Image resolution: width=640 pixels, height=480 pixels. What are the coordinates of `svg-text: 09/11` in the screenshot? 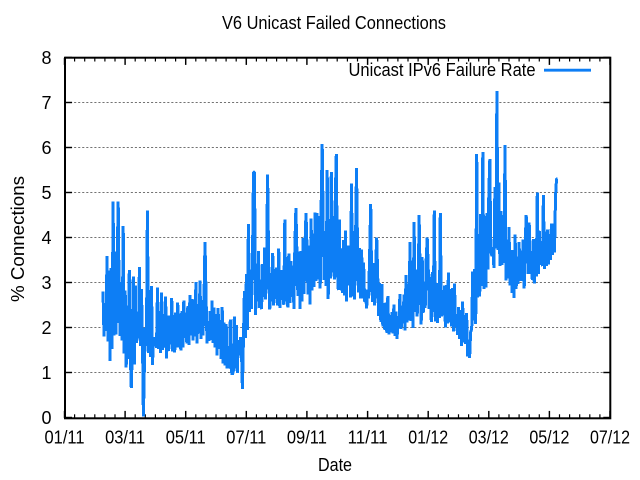 It's located at (307, 438).